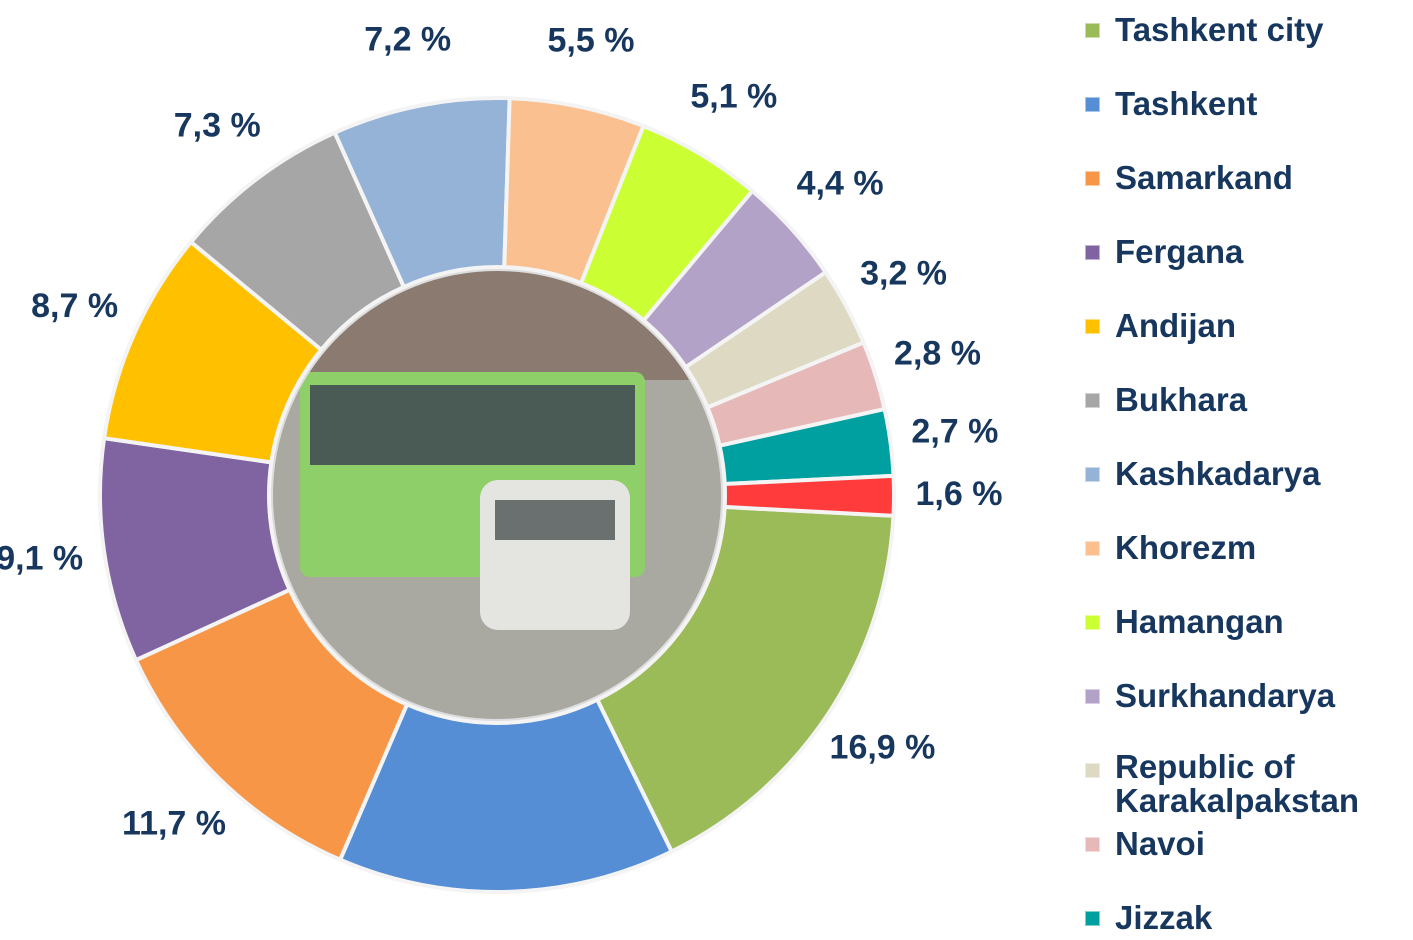  I want to click on data-label: 2,8 %, so click(937, 354).